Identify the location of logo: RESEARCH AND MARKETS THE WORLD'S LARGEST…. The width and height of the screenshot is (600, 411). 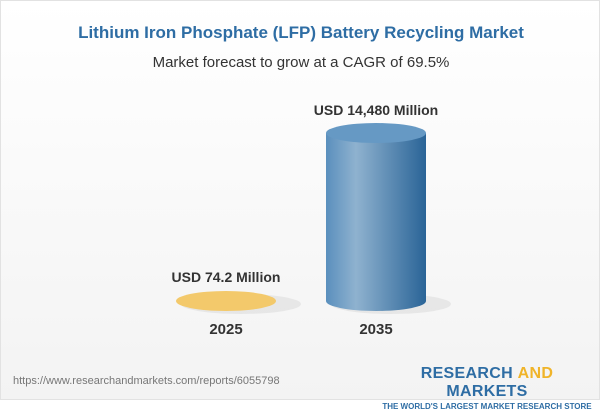
(487, 388).